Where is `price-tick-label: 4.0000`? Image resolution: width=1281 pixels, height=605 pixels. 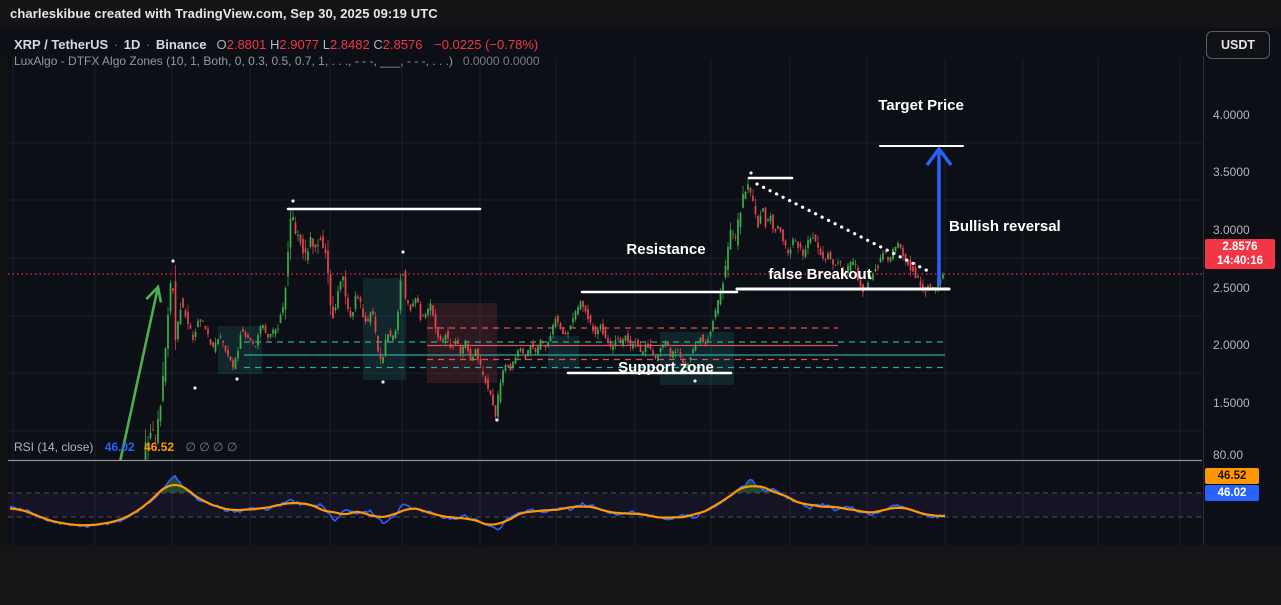 price-tick-label: 4.0000 is located at coordinates (1231, 115).